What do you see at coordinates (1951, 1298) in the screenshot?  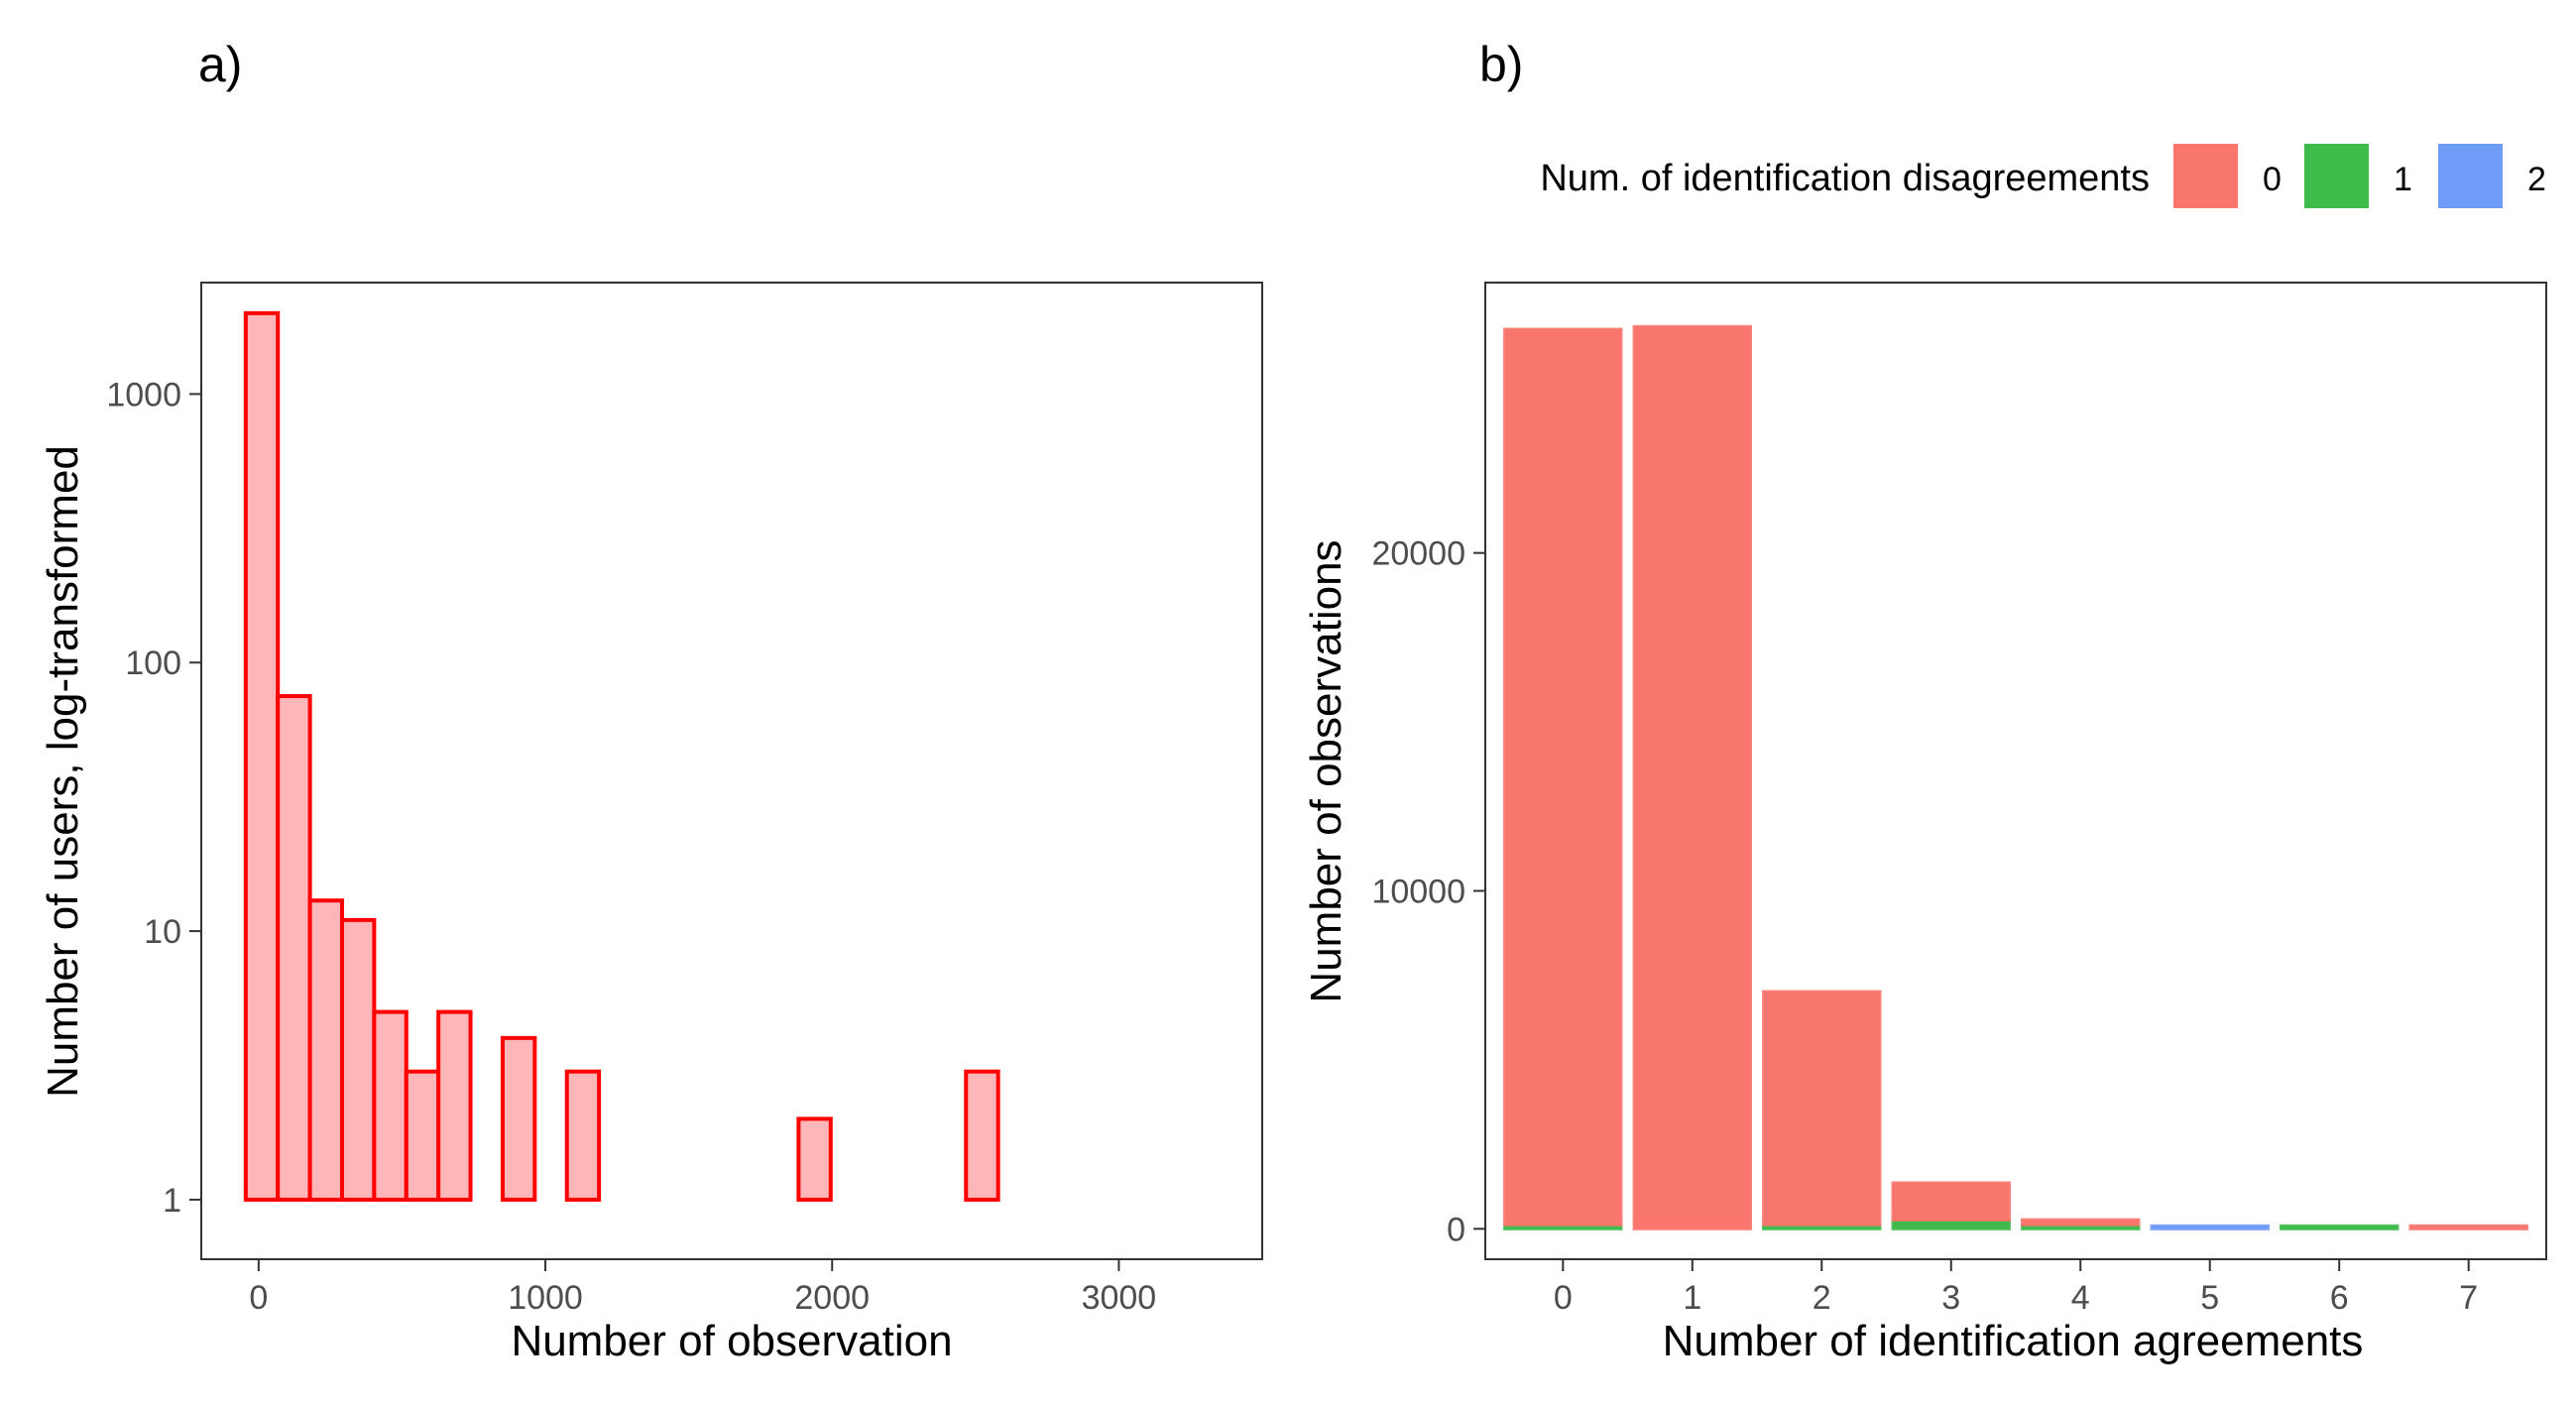 I see `panel-b-x-tick-label: 3` at bounding box center [1951, 1298].